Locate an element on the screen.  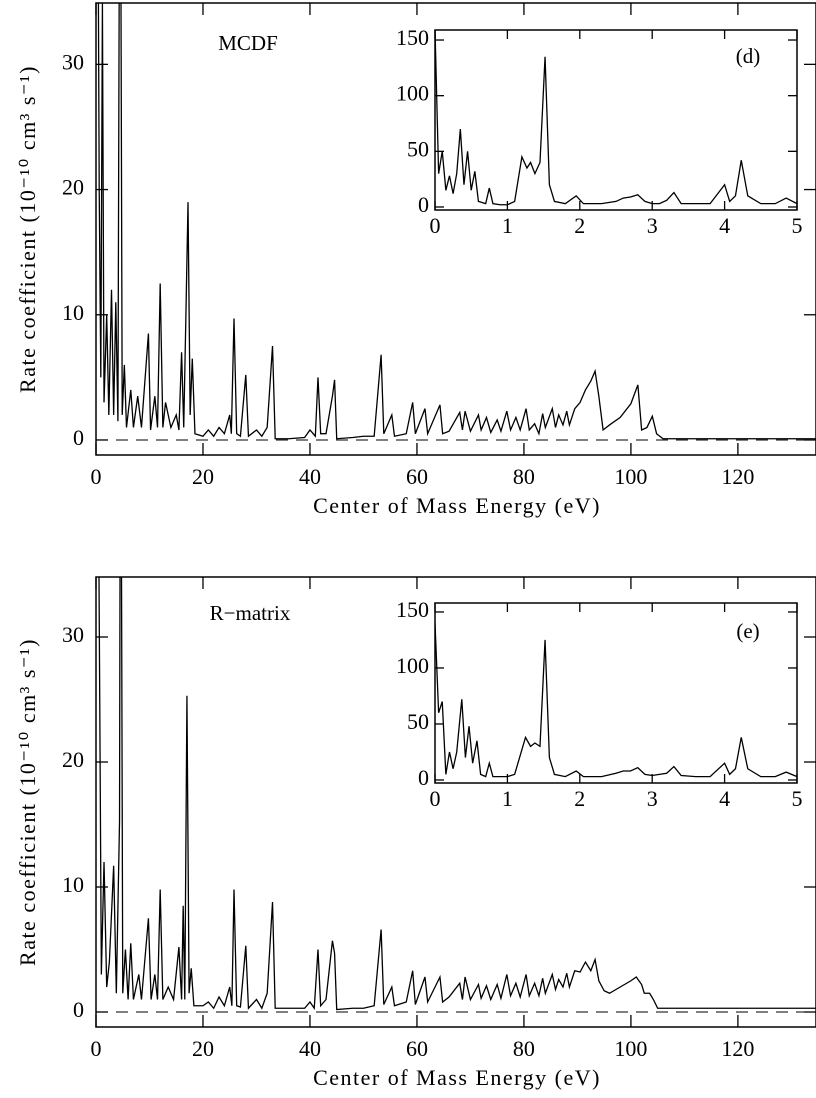
annotation: (d) is located at coordinates (748, 56).